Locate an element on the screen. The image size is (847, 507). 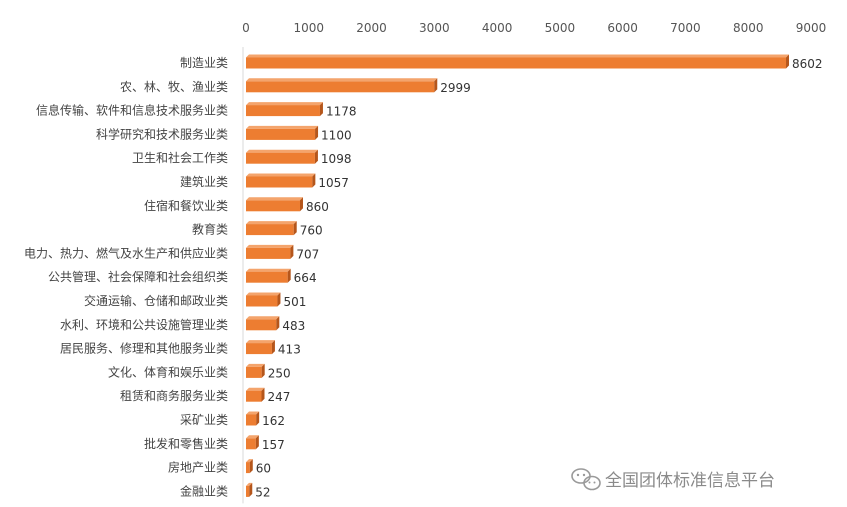
category-label: 居民服务、修理和其他服务业类 is located at coordinates (144, 348).